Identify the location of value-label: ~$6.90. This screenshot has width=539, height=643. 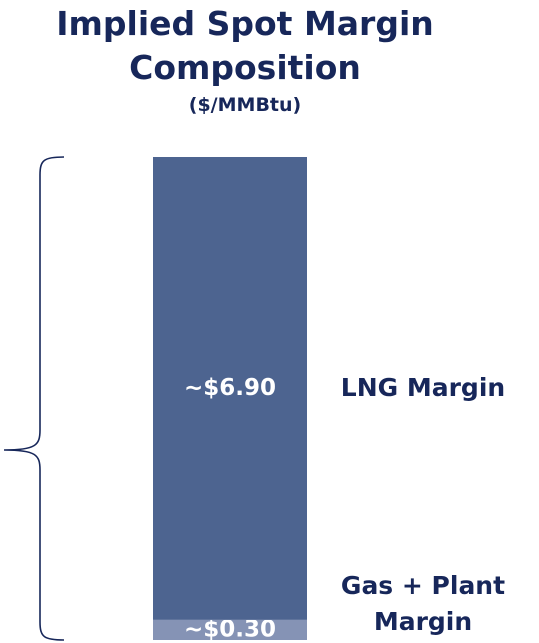
(230, 388).